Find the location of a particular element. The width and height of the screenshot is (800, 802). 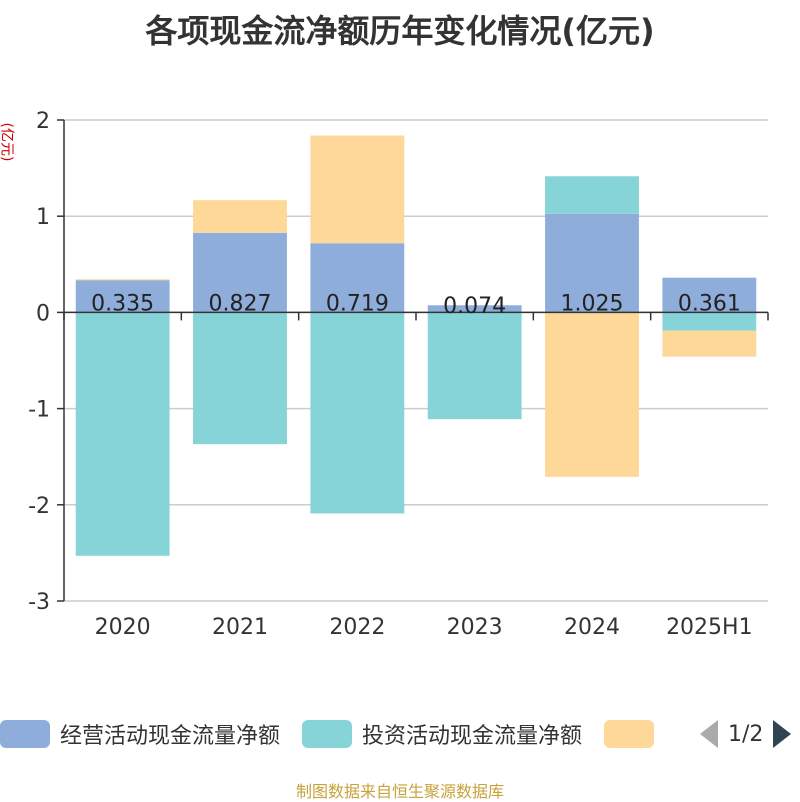

x-tick-label: 2021 is located at coordinates (240, 627).